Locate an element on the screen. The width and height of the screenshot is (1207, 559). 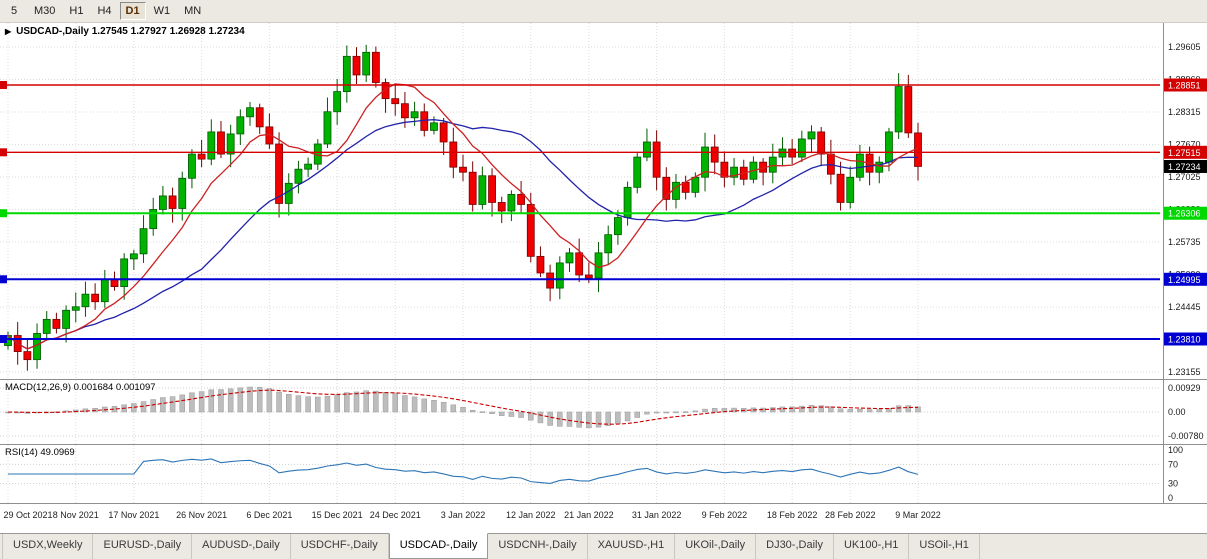
chart-tab-uk100-h1: UK100-,H1 is located at coordinates (872, 546).